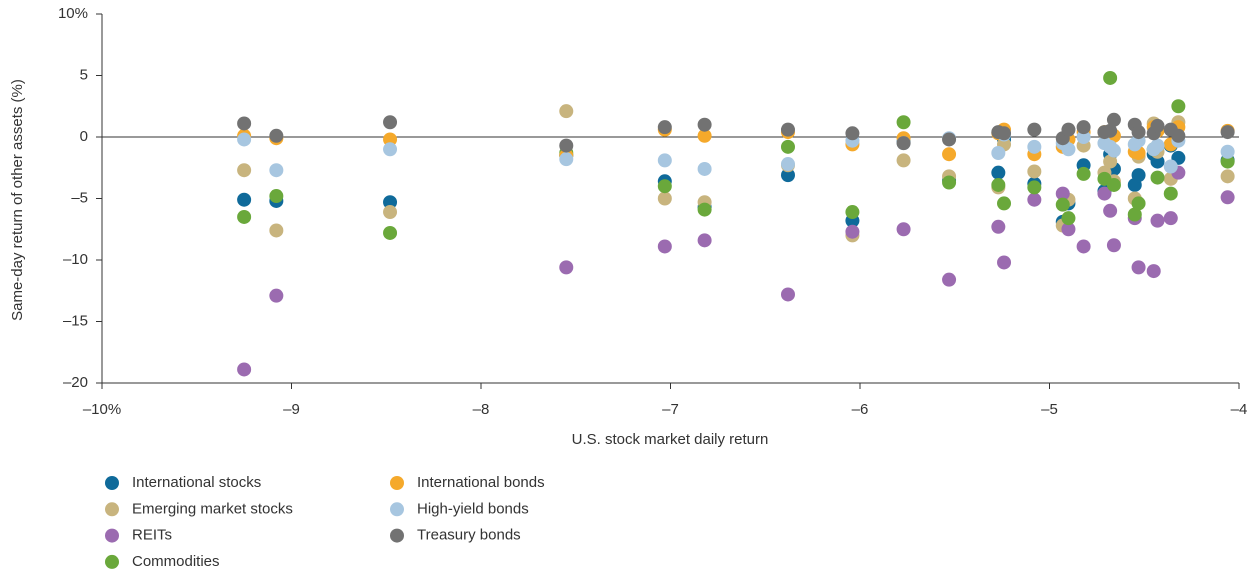  I want to click on x-tick-label: –9, so click(291, 409).